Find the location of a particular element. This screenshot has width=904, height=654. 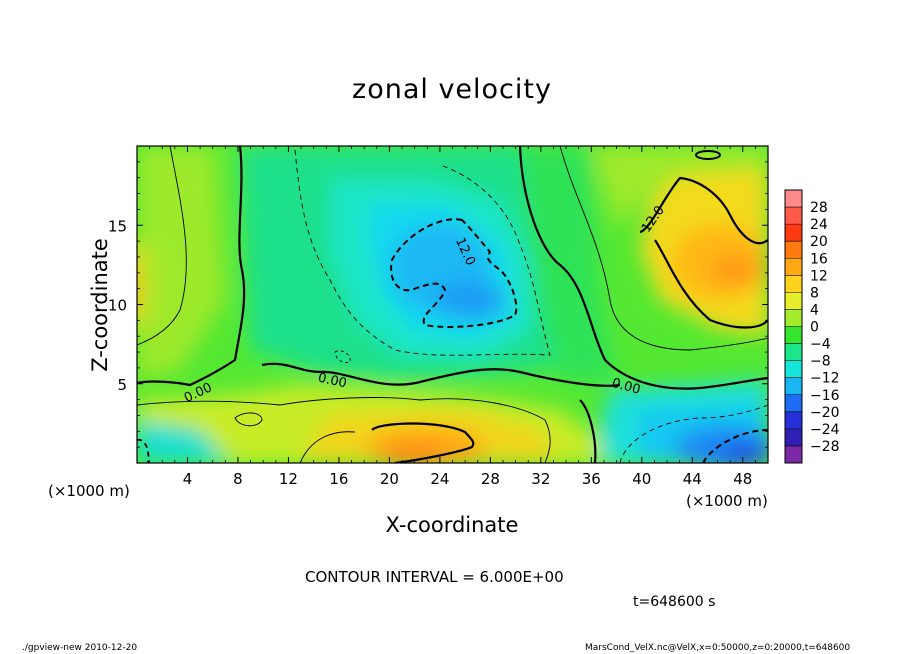

y-tick-label: 15 is located at coordinates (117, 226).